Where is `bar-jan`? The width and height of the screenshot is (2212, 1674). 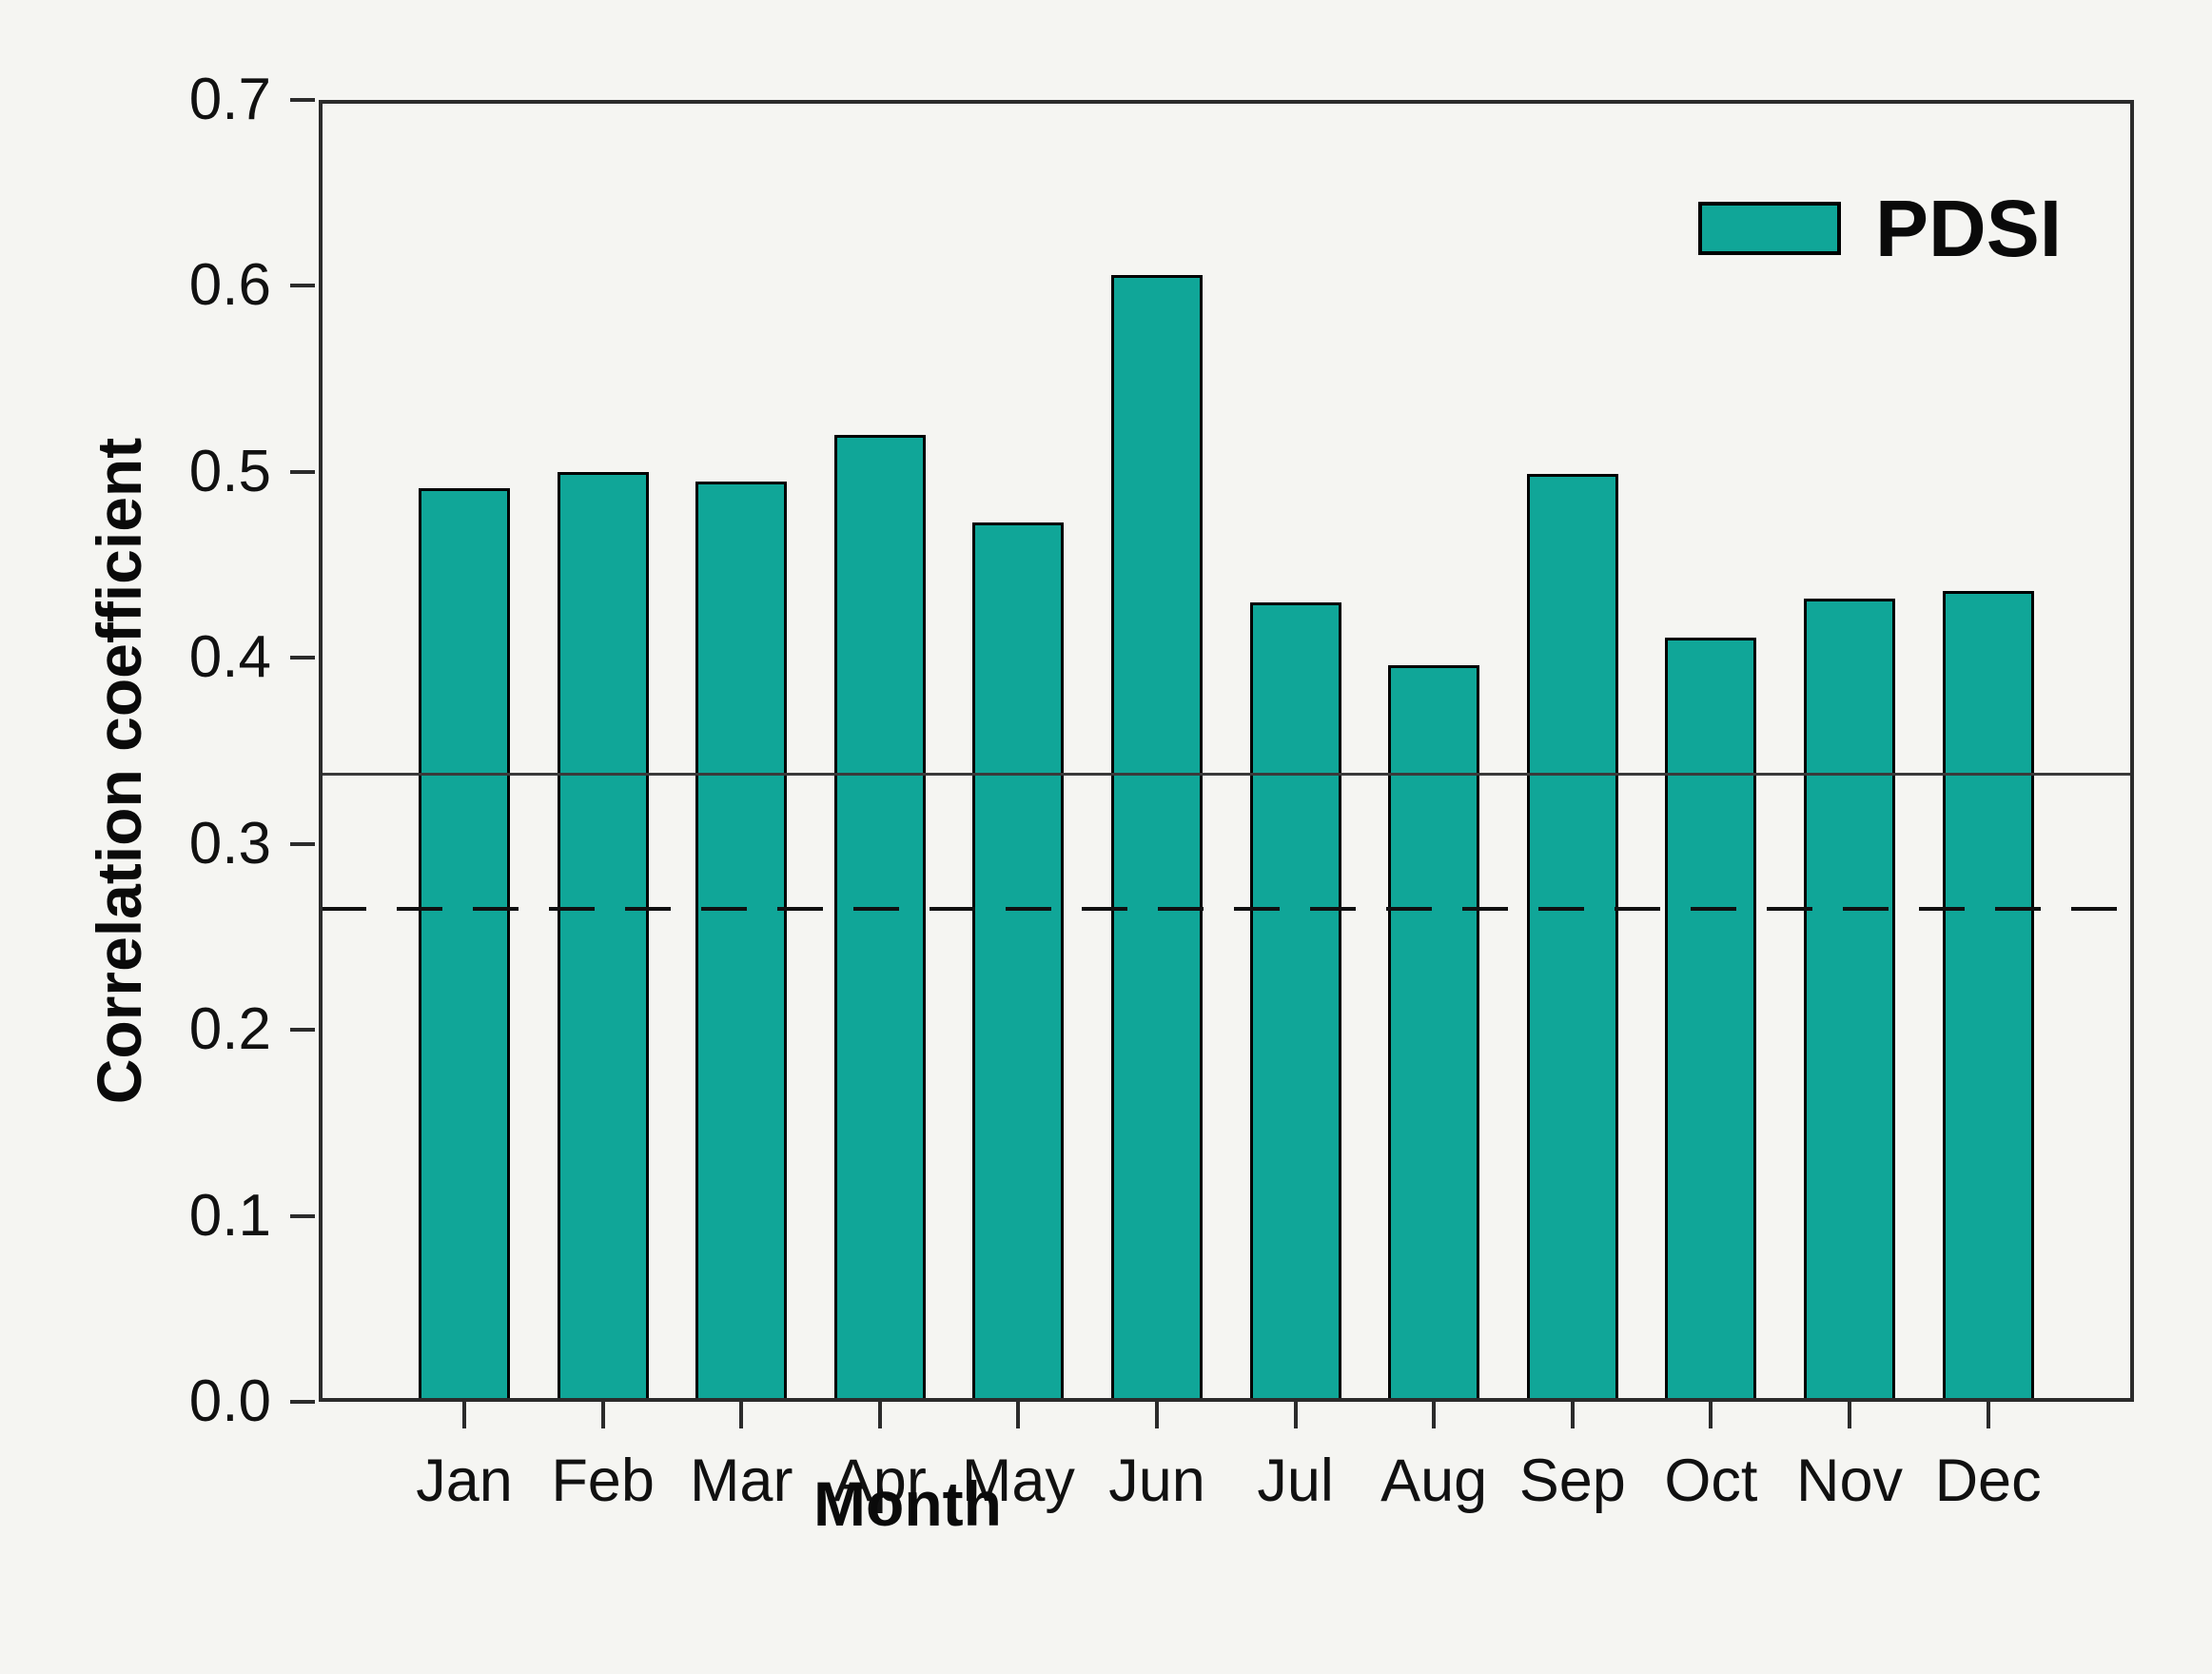
bar-jan is located at coordinates (464, 945).